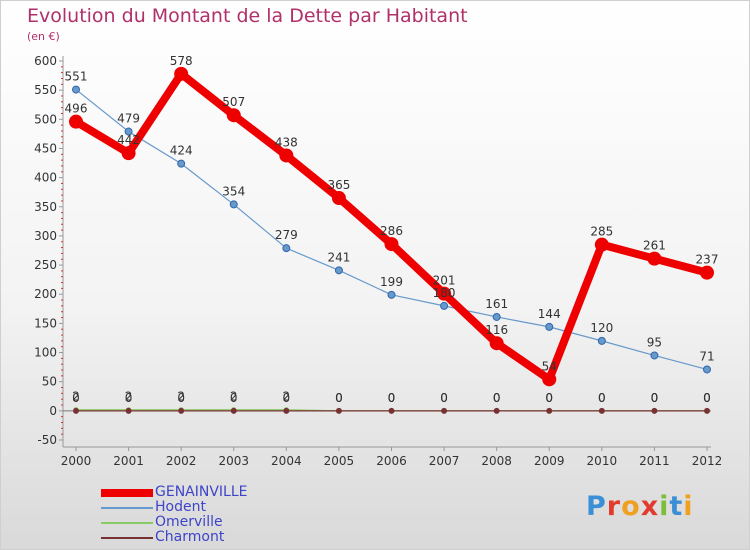 This screenshot has height=550, width=750. What do you see at coordinates (654, 461) in the screenshot?
I see `x-tick-label: 2011` at bounding box center [654, 461].